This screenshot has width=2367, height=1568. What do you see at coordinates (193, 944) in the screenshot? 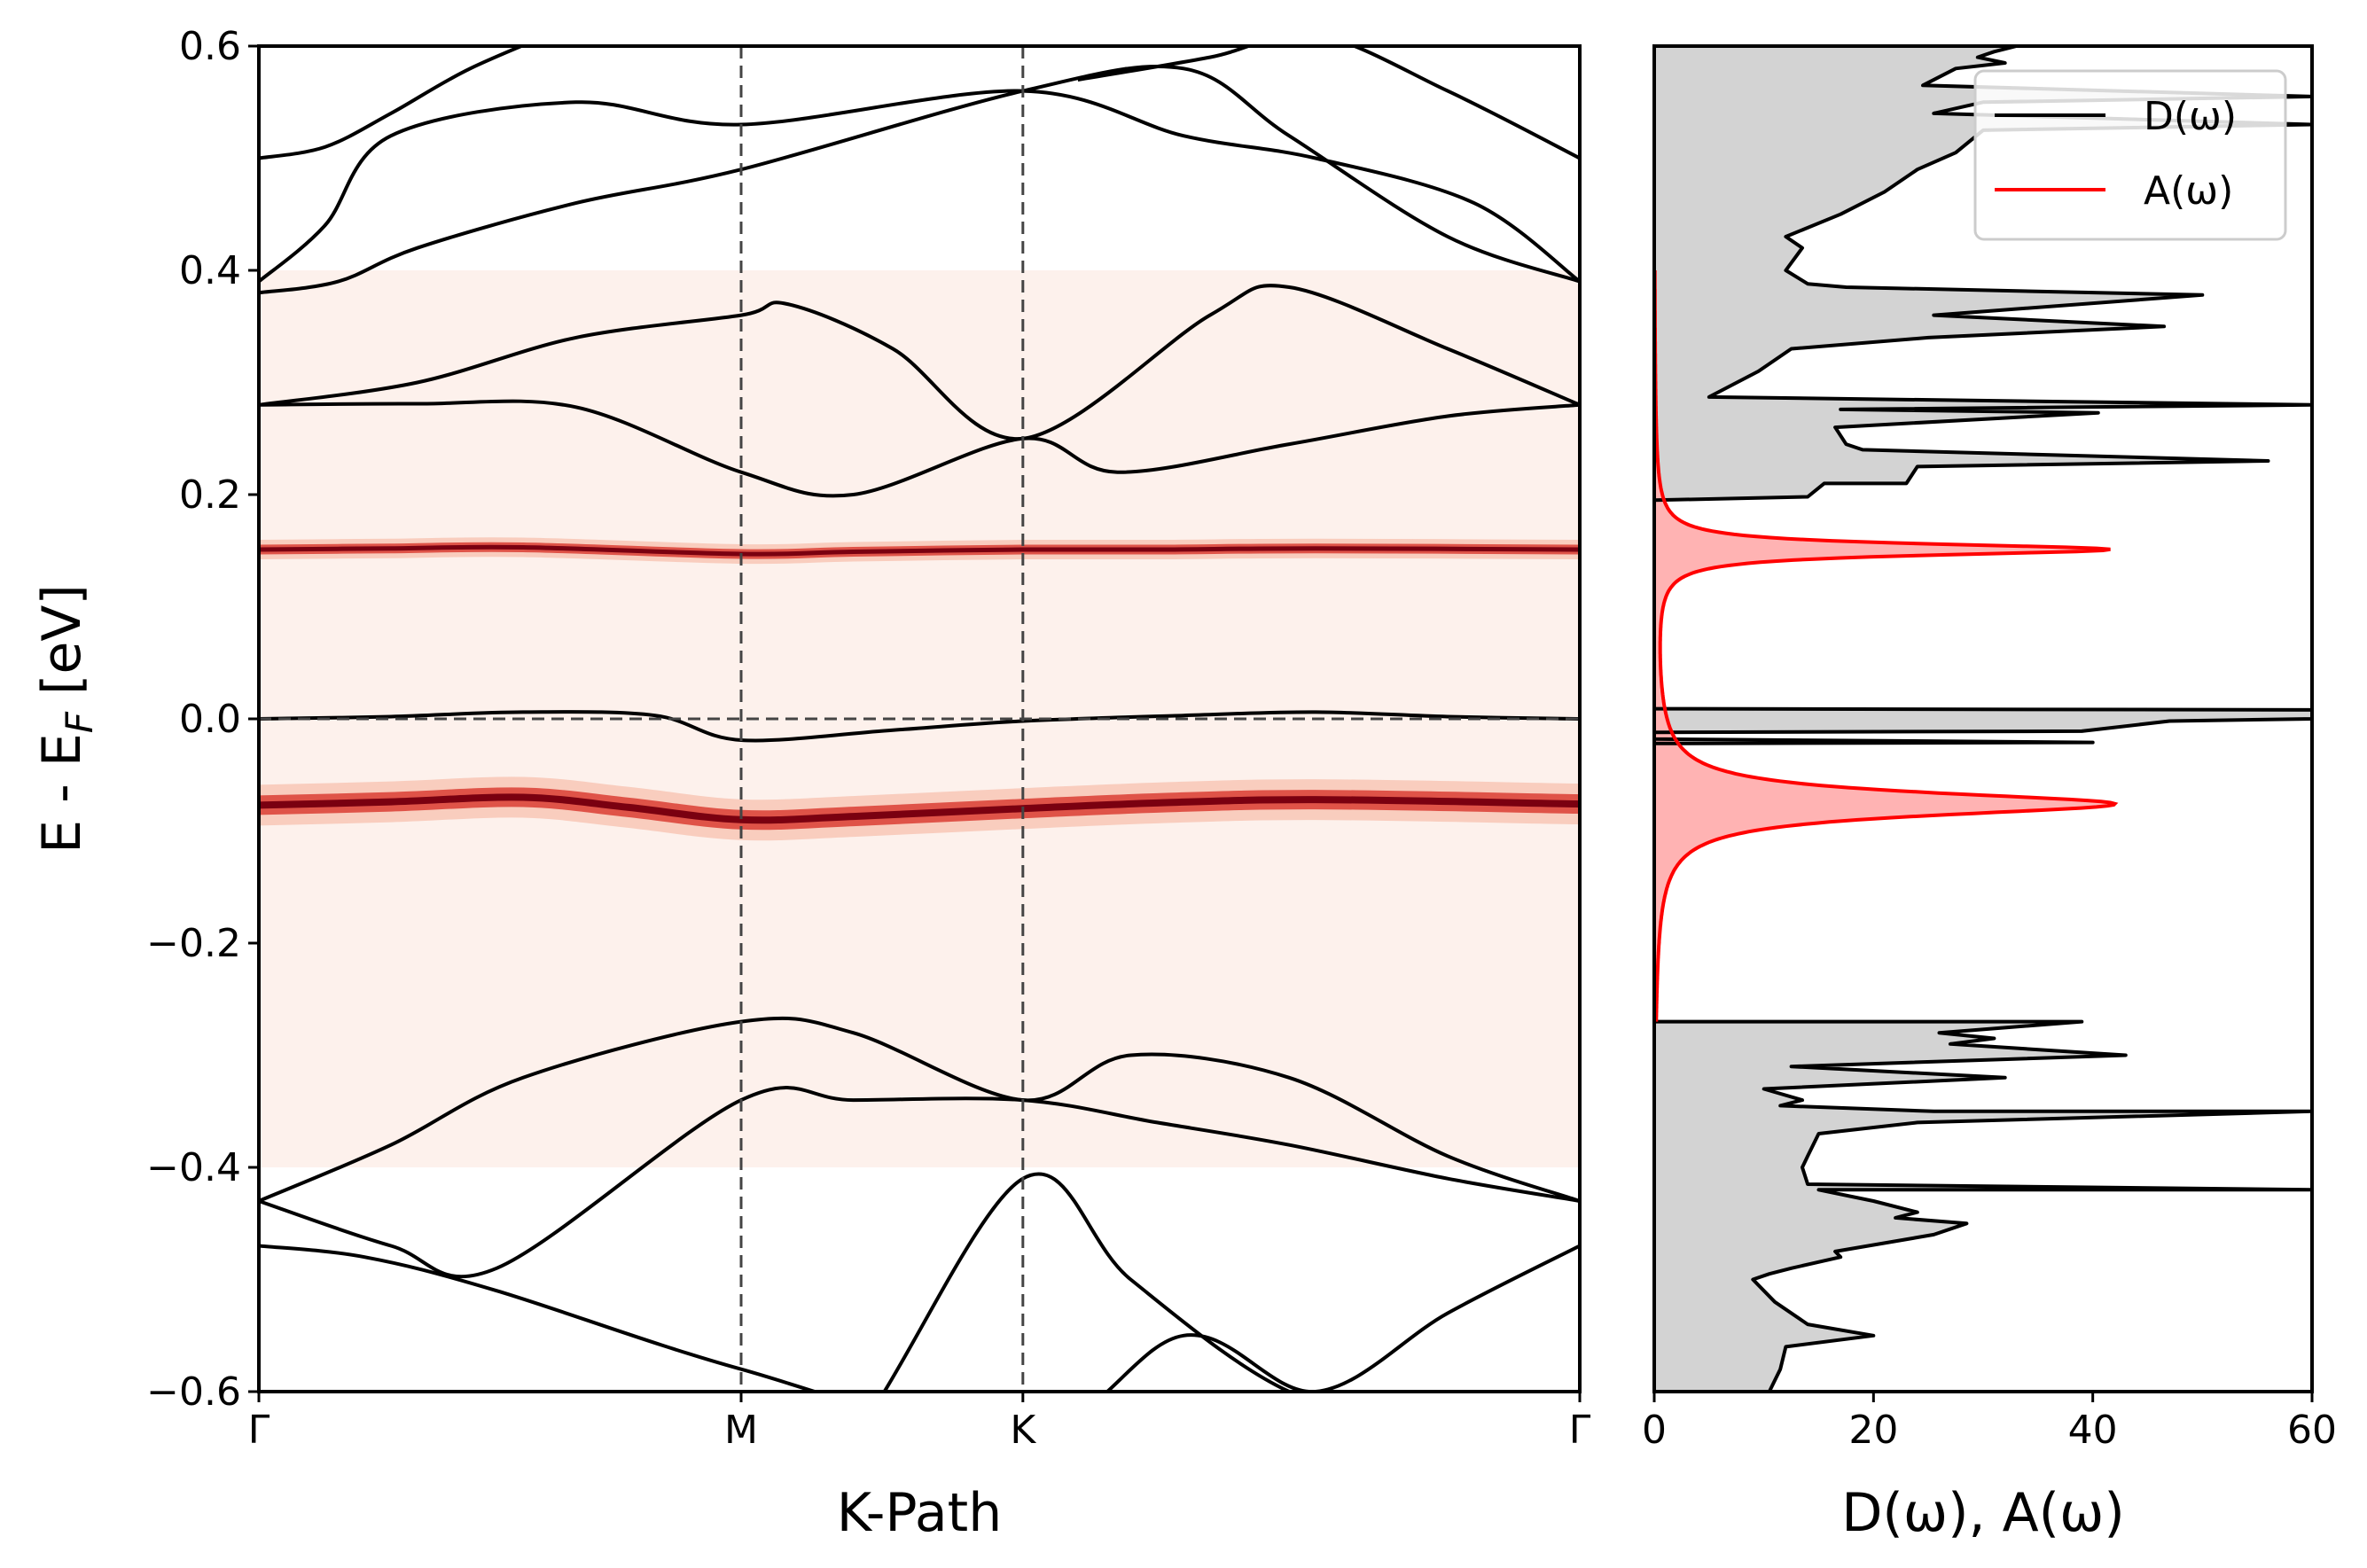
I see `y-tick-label: −0.2` at bounding box center [193, 944].